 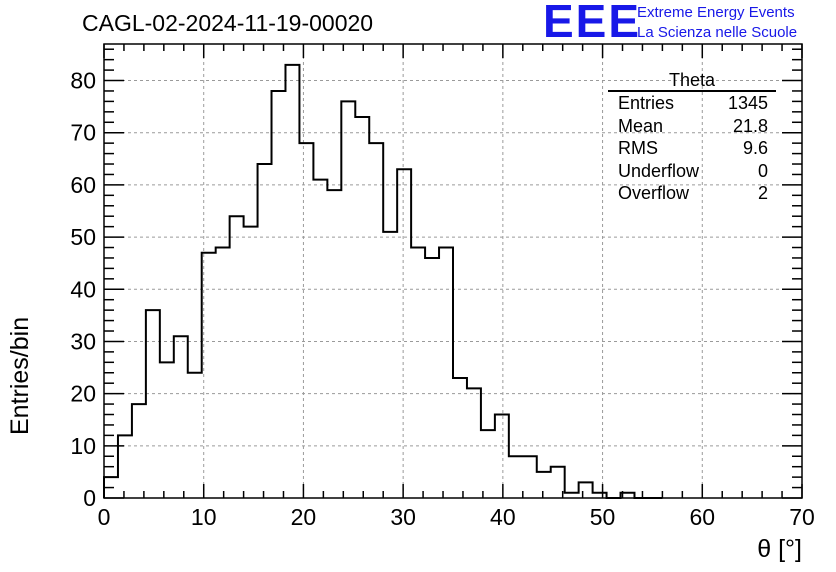 I want to click on x-axis-label: θ [°], so click(x=779, y=549).